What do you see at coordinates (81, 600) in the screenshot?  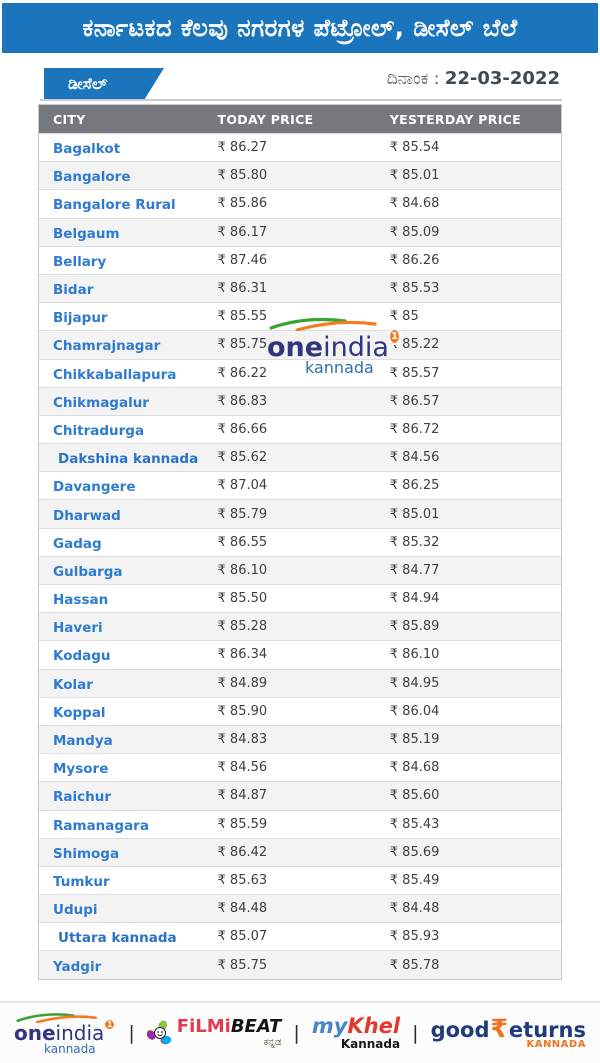 I see `city-link: Hassan` at bounding box center [81, 600].